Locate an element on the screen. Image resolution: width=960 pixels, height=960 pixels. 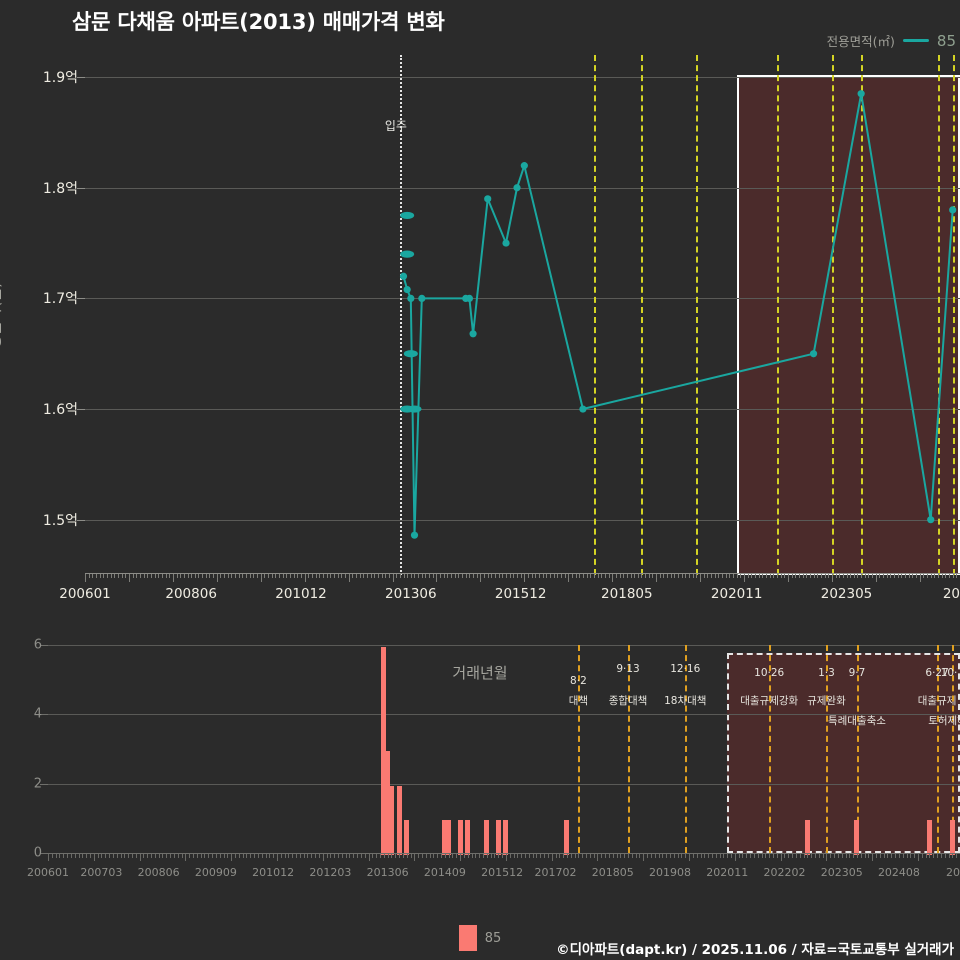
volume-ytick-label: 0 is located at coordinates (37, 853).